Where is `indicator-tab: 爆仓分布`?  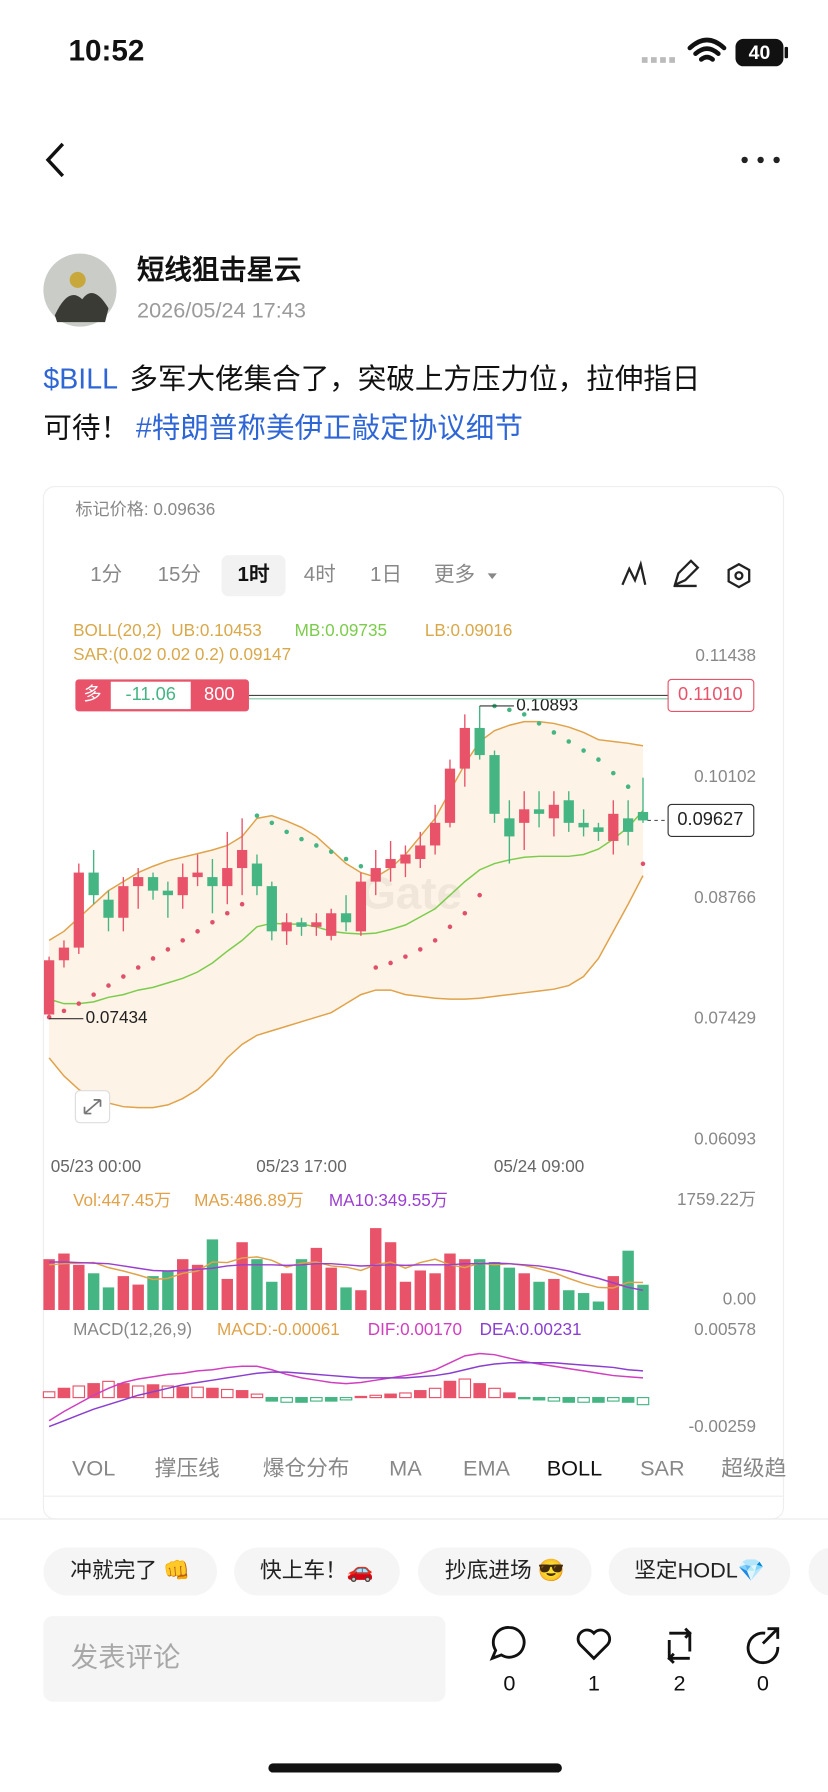 indicator-tab: 爆仓分布 is located at coordinates (306, 1468).